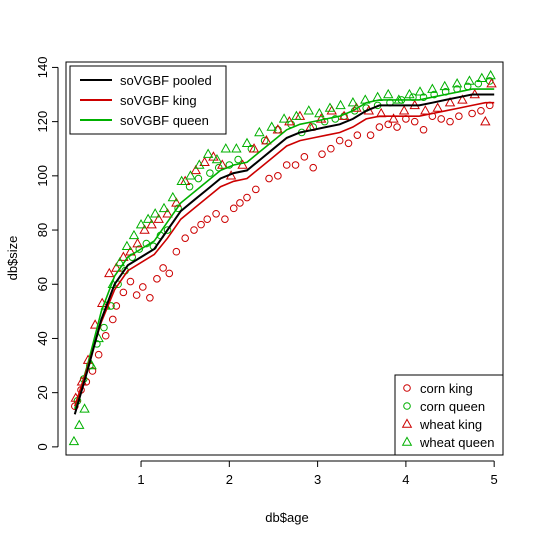  What do you see at coordinates (148, 100) in the screenshot?
I see `legend-curves: soVGBF pooled soVGBF king soVGBF queen` at bounding box center [148, 100].